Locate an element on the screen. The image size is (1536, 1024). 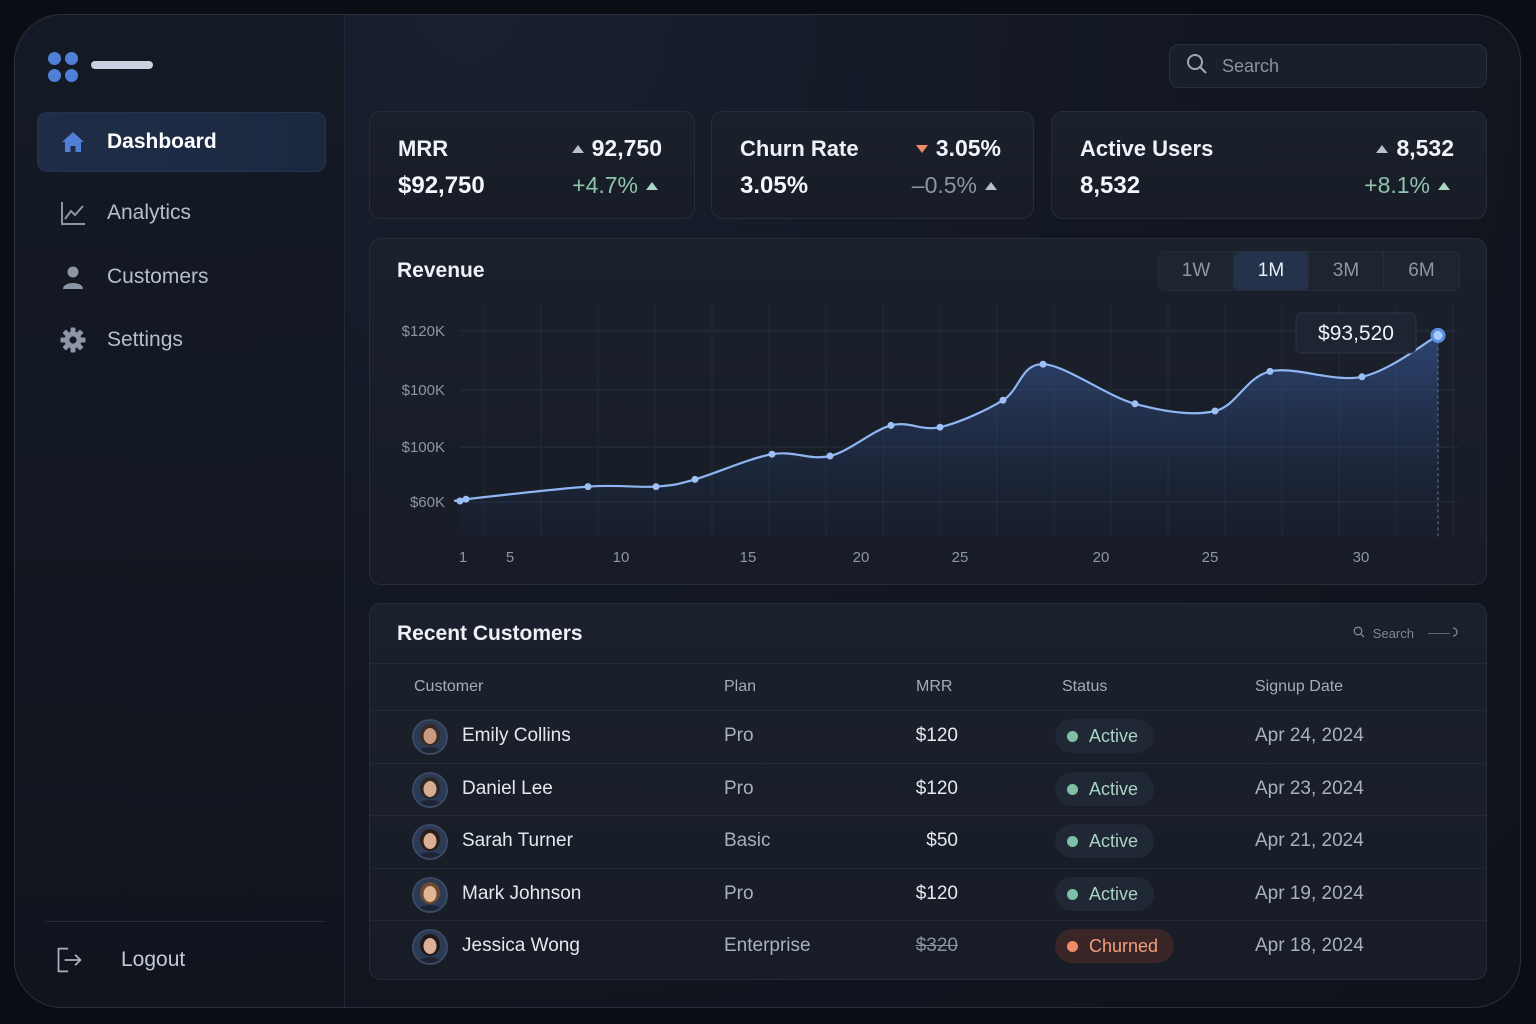
range-tab-1m: 1M is located at coordinates (1271, 271).